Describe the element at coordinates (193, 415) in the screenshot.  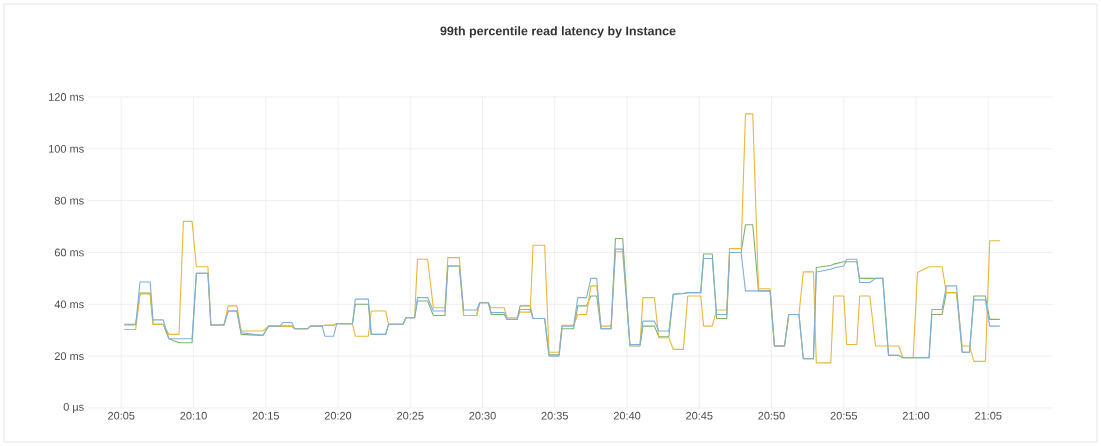
I see `x-tick-label: 20:10` at that location.